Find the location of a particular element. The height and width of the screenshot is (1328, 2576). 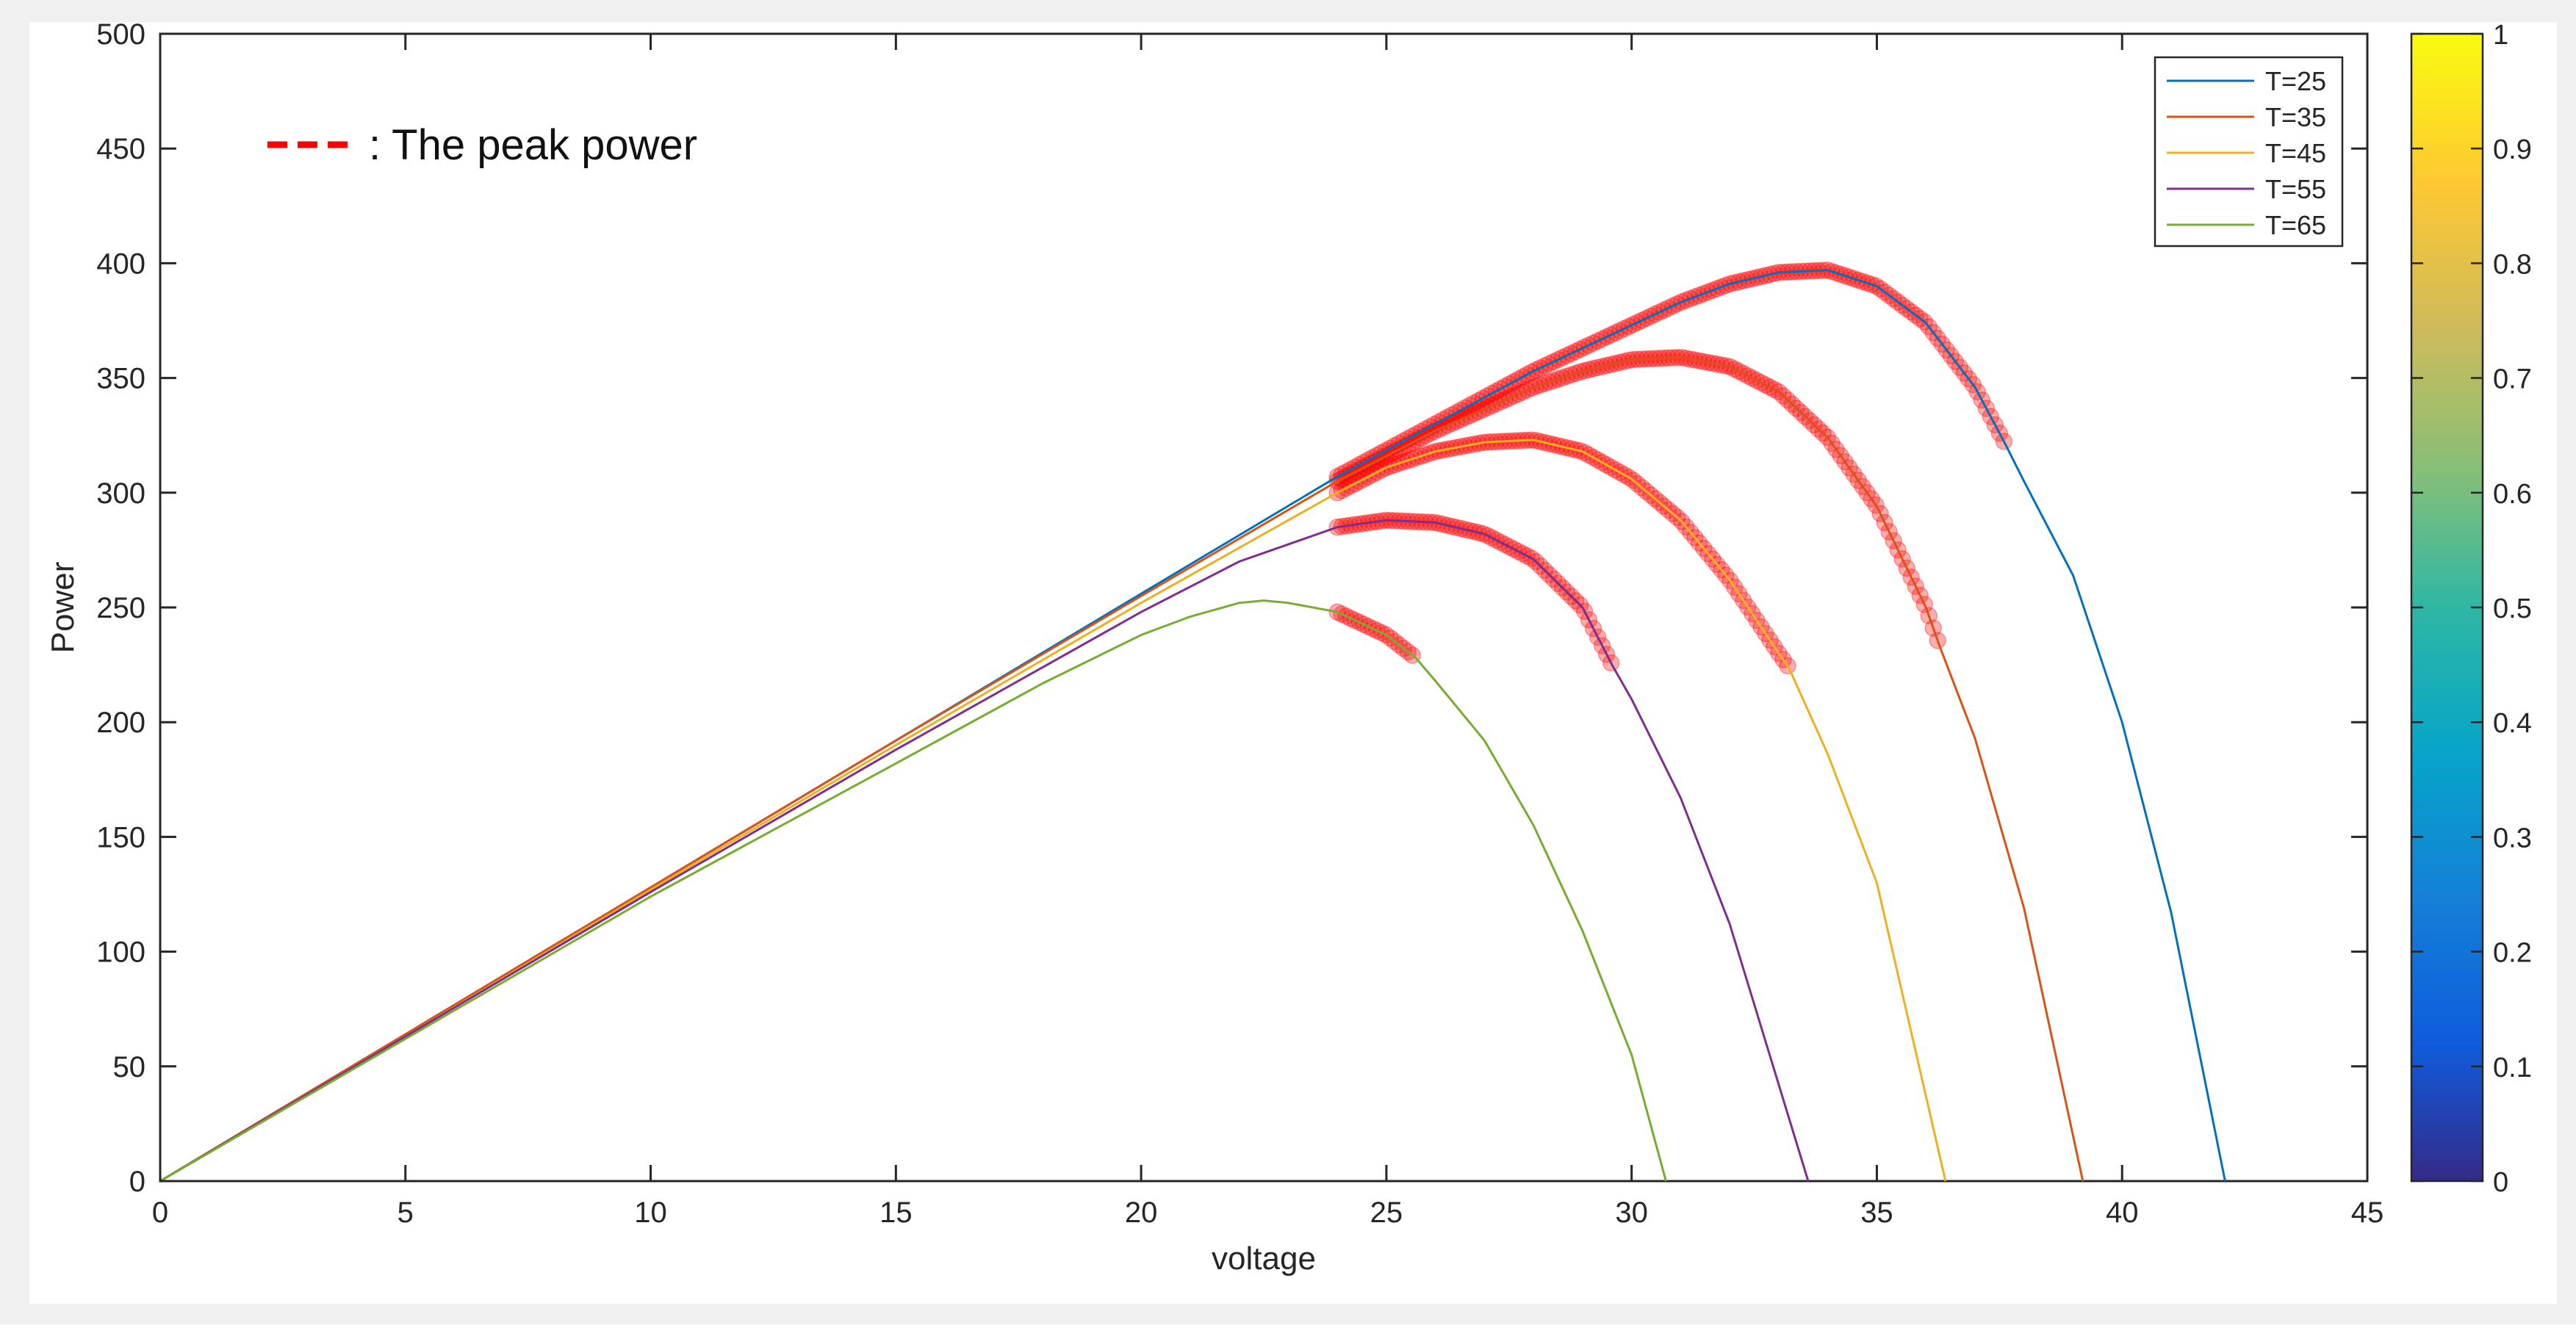

x-tick-label: 30 is located at coordinates (1631, 1213).